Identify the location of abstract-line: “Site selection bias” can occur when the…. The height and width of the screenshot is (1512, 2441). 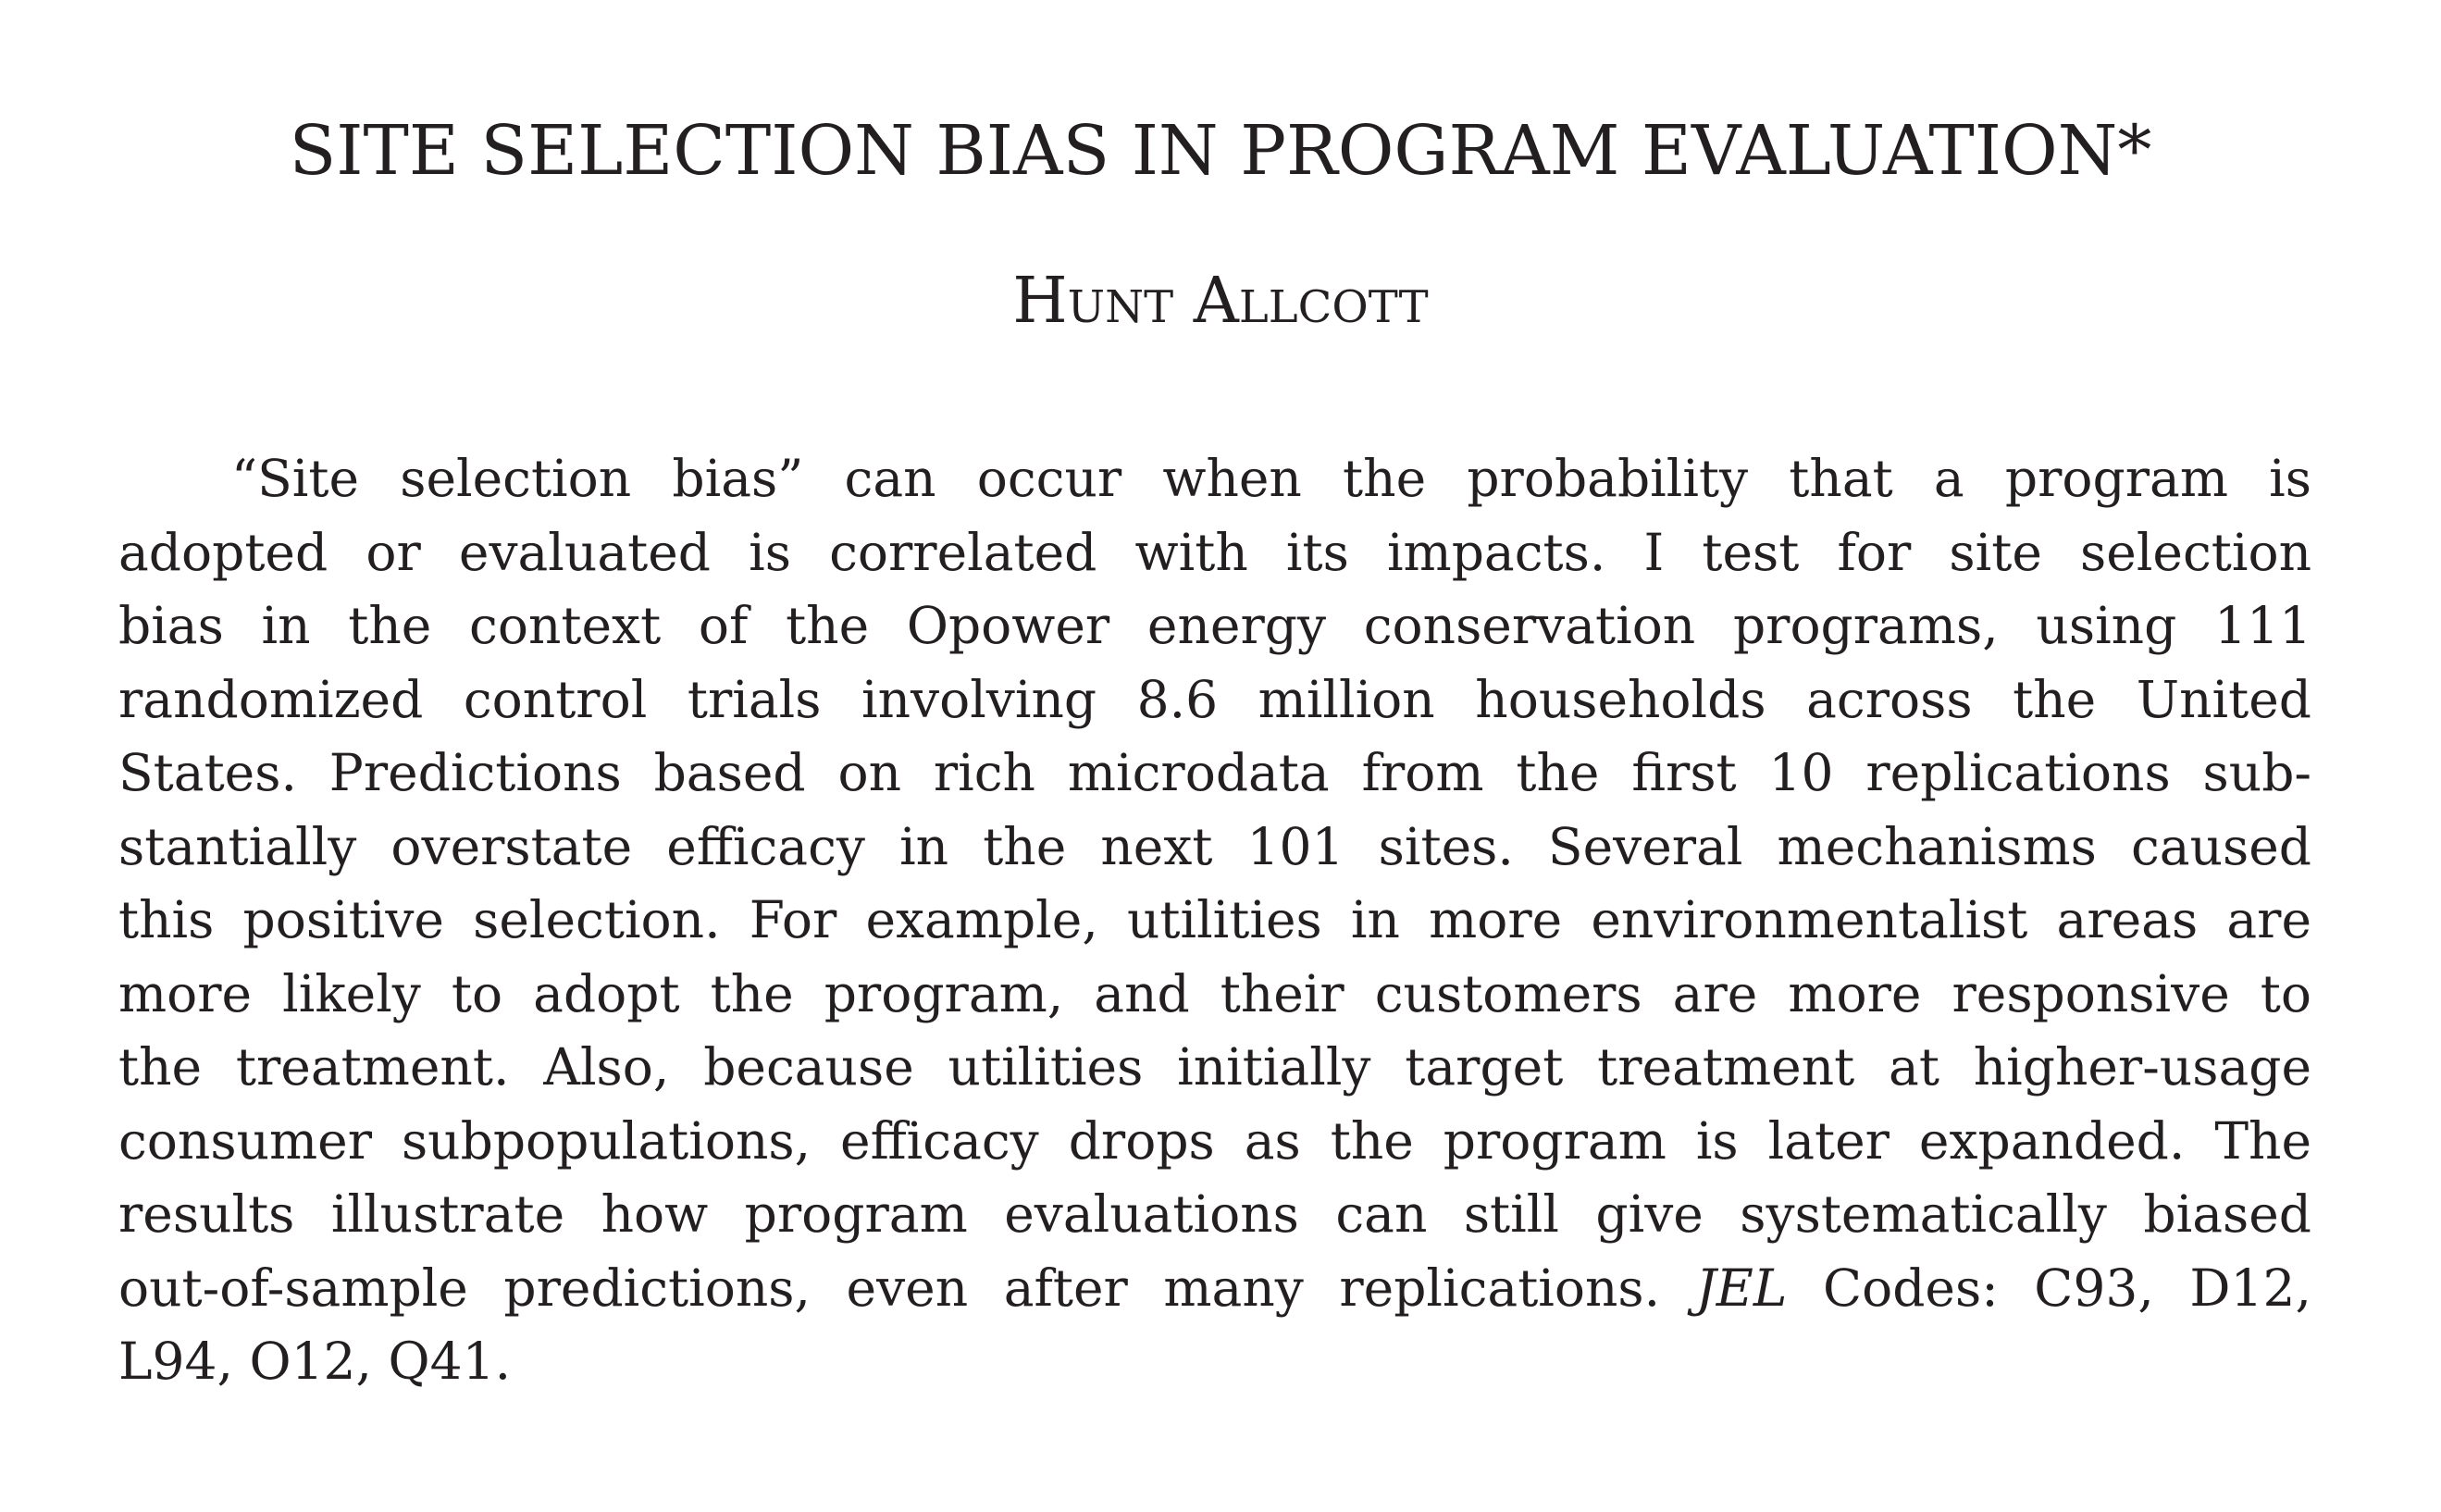
(1271, 478).